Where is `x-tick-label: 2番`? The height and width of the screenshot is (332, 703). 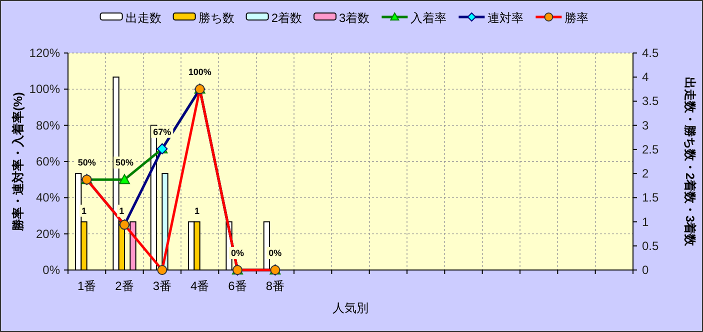 x-tick-label: 2番 is located at coordinates (124, 286).